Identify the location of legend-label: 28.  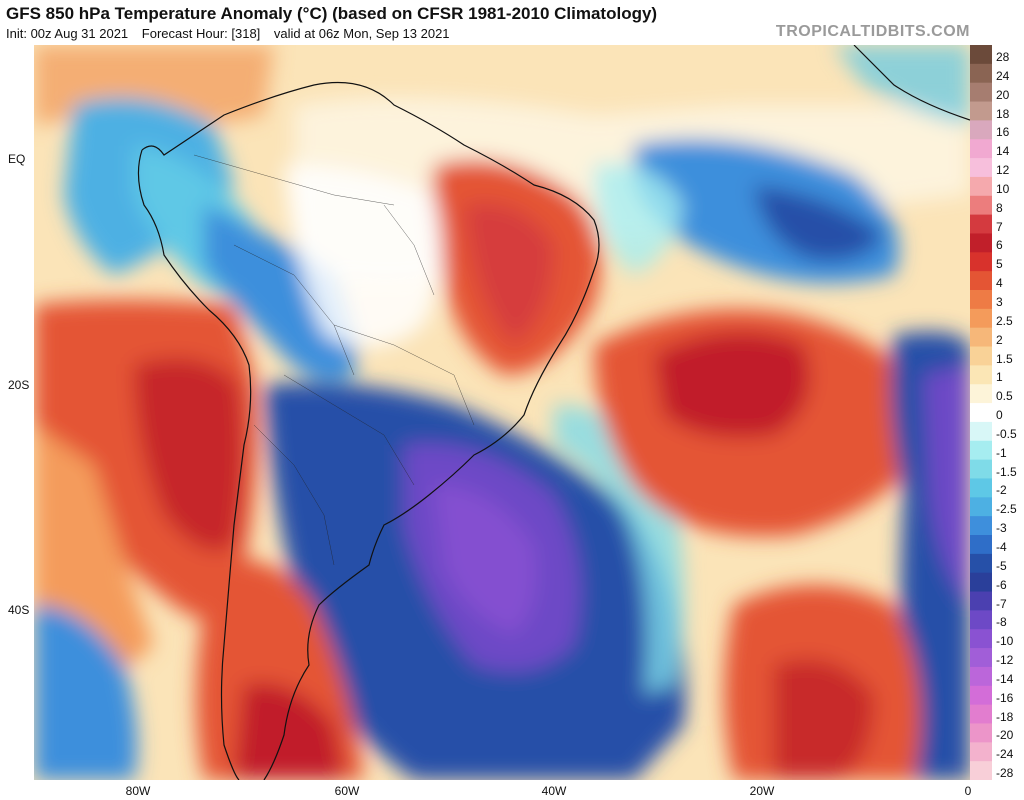
(1003, 57).